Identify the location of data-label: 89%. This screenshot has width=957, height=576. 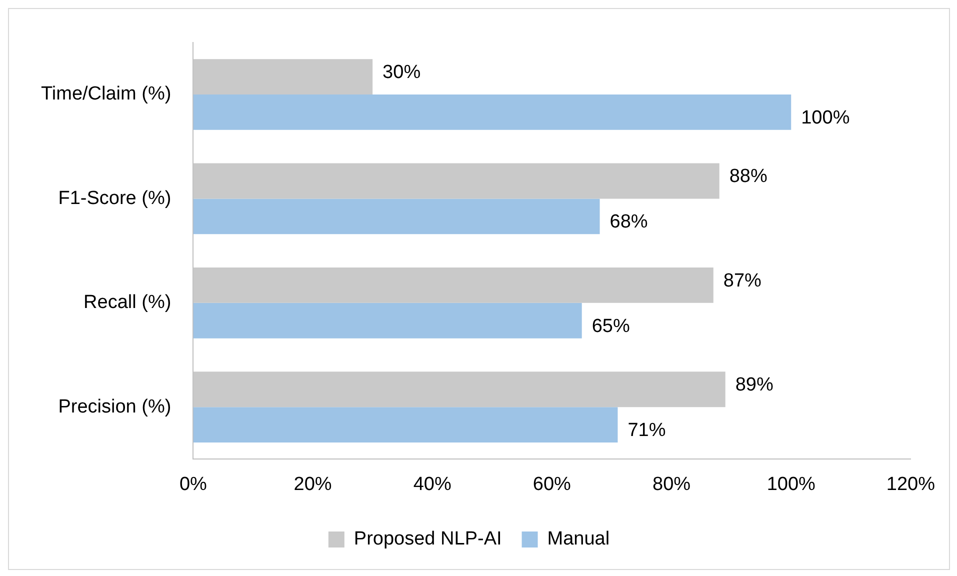
(754, 385).